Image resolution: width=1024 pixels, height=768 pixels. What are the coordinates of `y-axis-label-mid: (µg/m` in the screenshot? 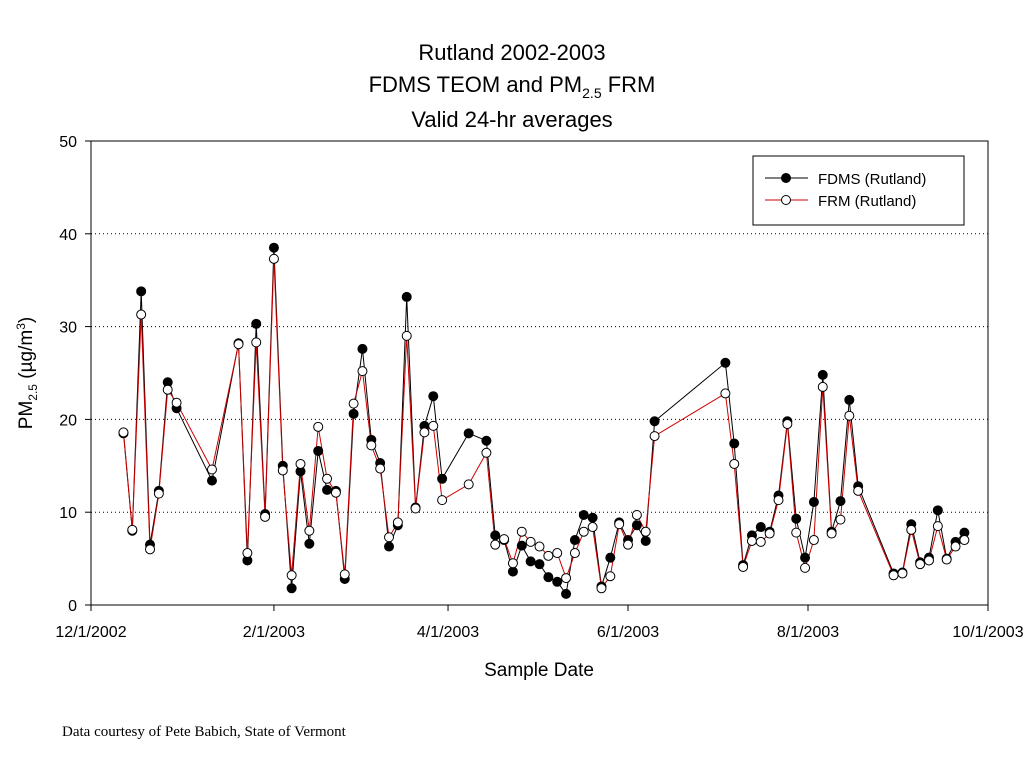 It's located at (26, 357).